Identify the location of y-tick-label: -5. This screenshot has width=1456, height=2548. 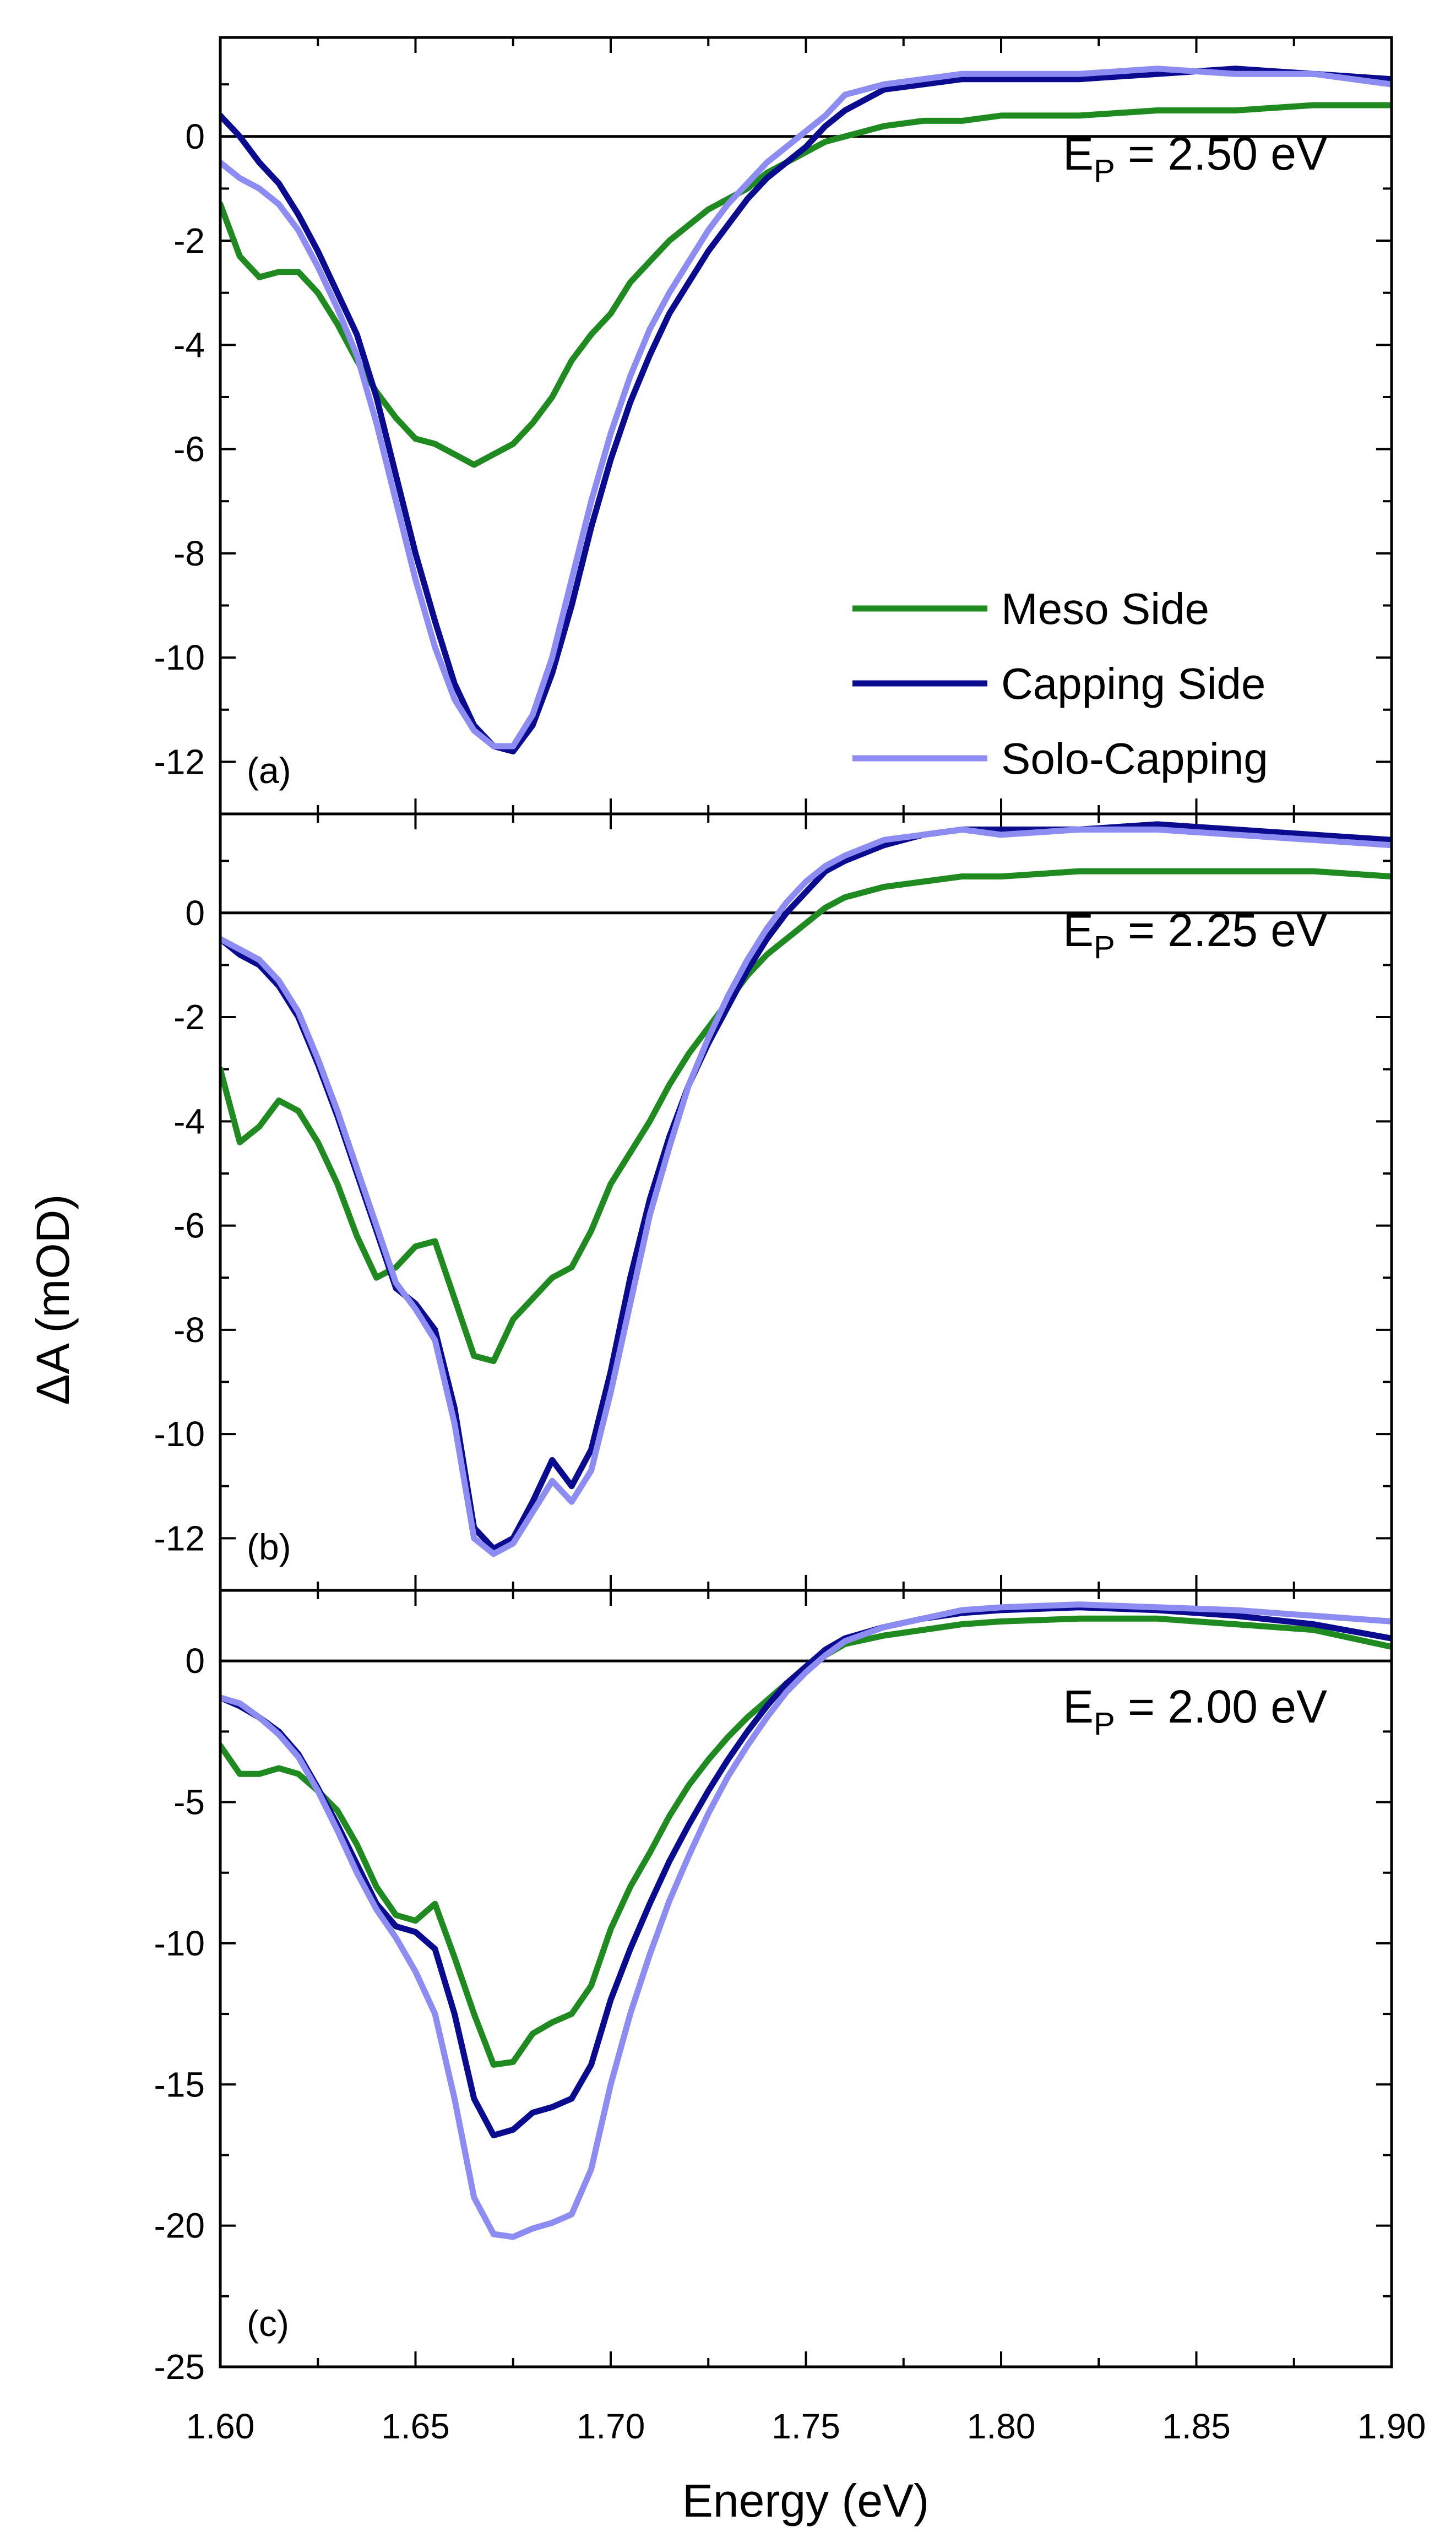
(189, 1803).